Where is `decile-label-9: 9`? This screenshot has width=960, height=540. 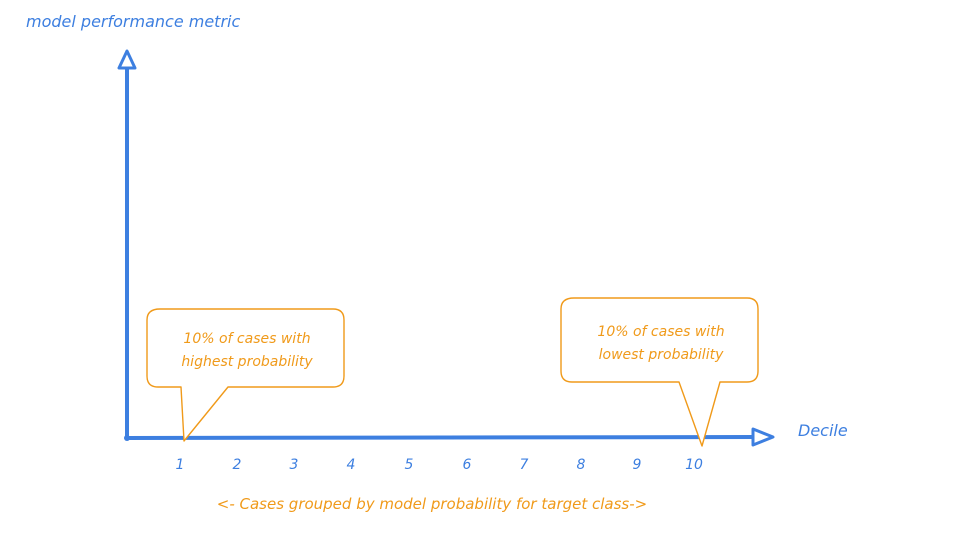 decile-label-9: 9 is located at coordinates (637, 465).